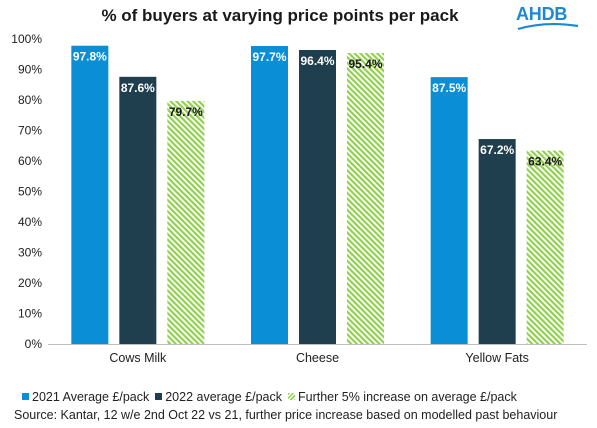 This screenshot has width=597, height=428. I want to click on legend-item: Further 5% increase on average £/pack, so click(402, 397).